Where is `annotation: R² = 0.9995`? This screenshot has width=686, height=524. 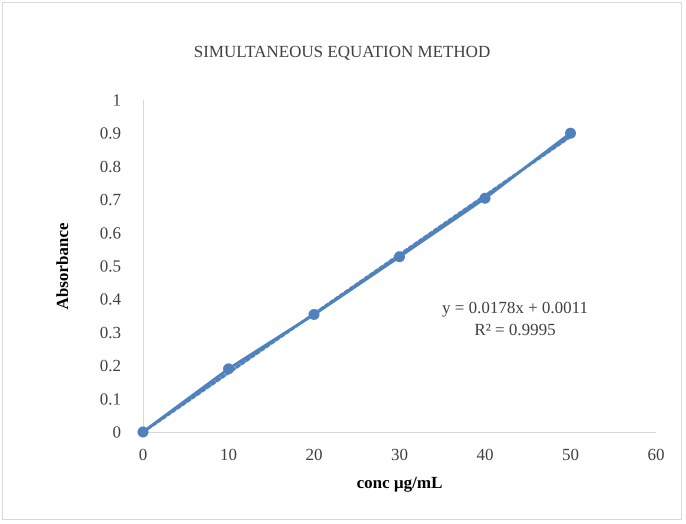
annotation: R² = 0.9995 is located at coordinates (515, 329).